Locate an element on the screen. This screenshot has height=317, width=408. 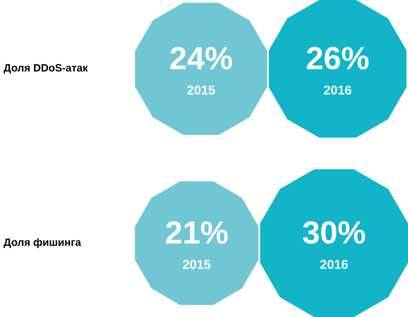
data-label: 30% is located at coordinates (334, 232).